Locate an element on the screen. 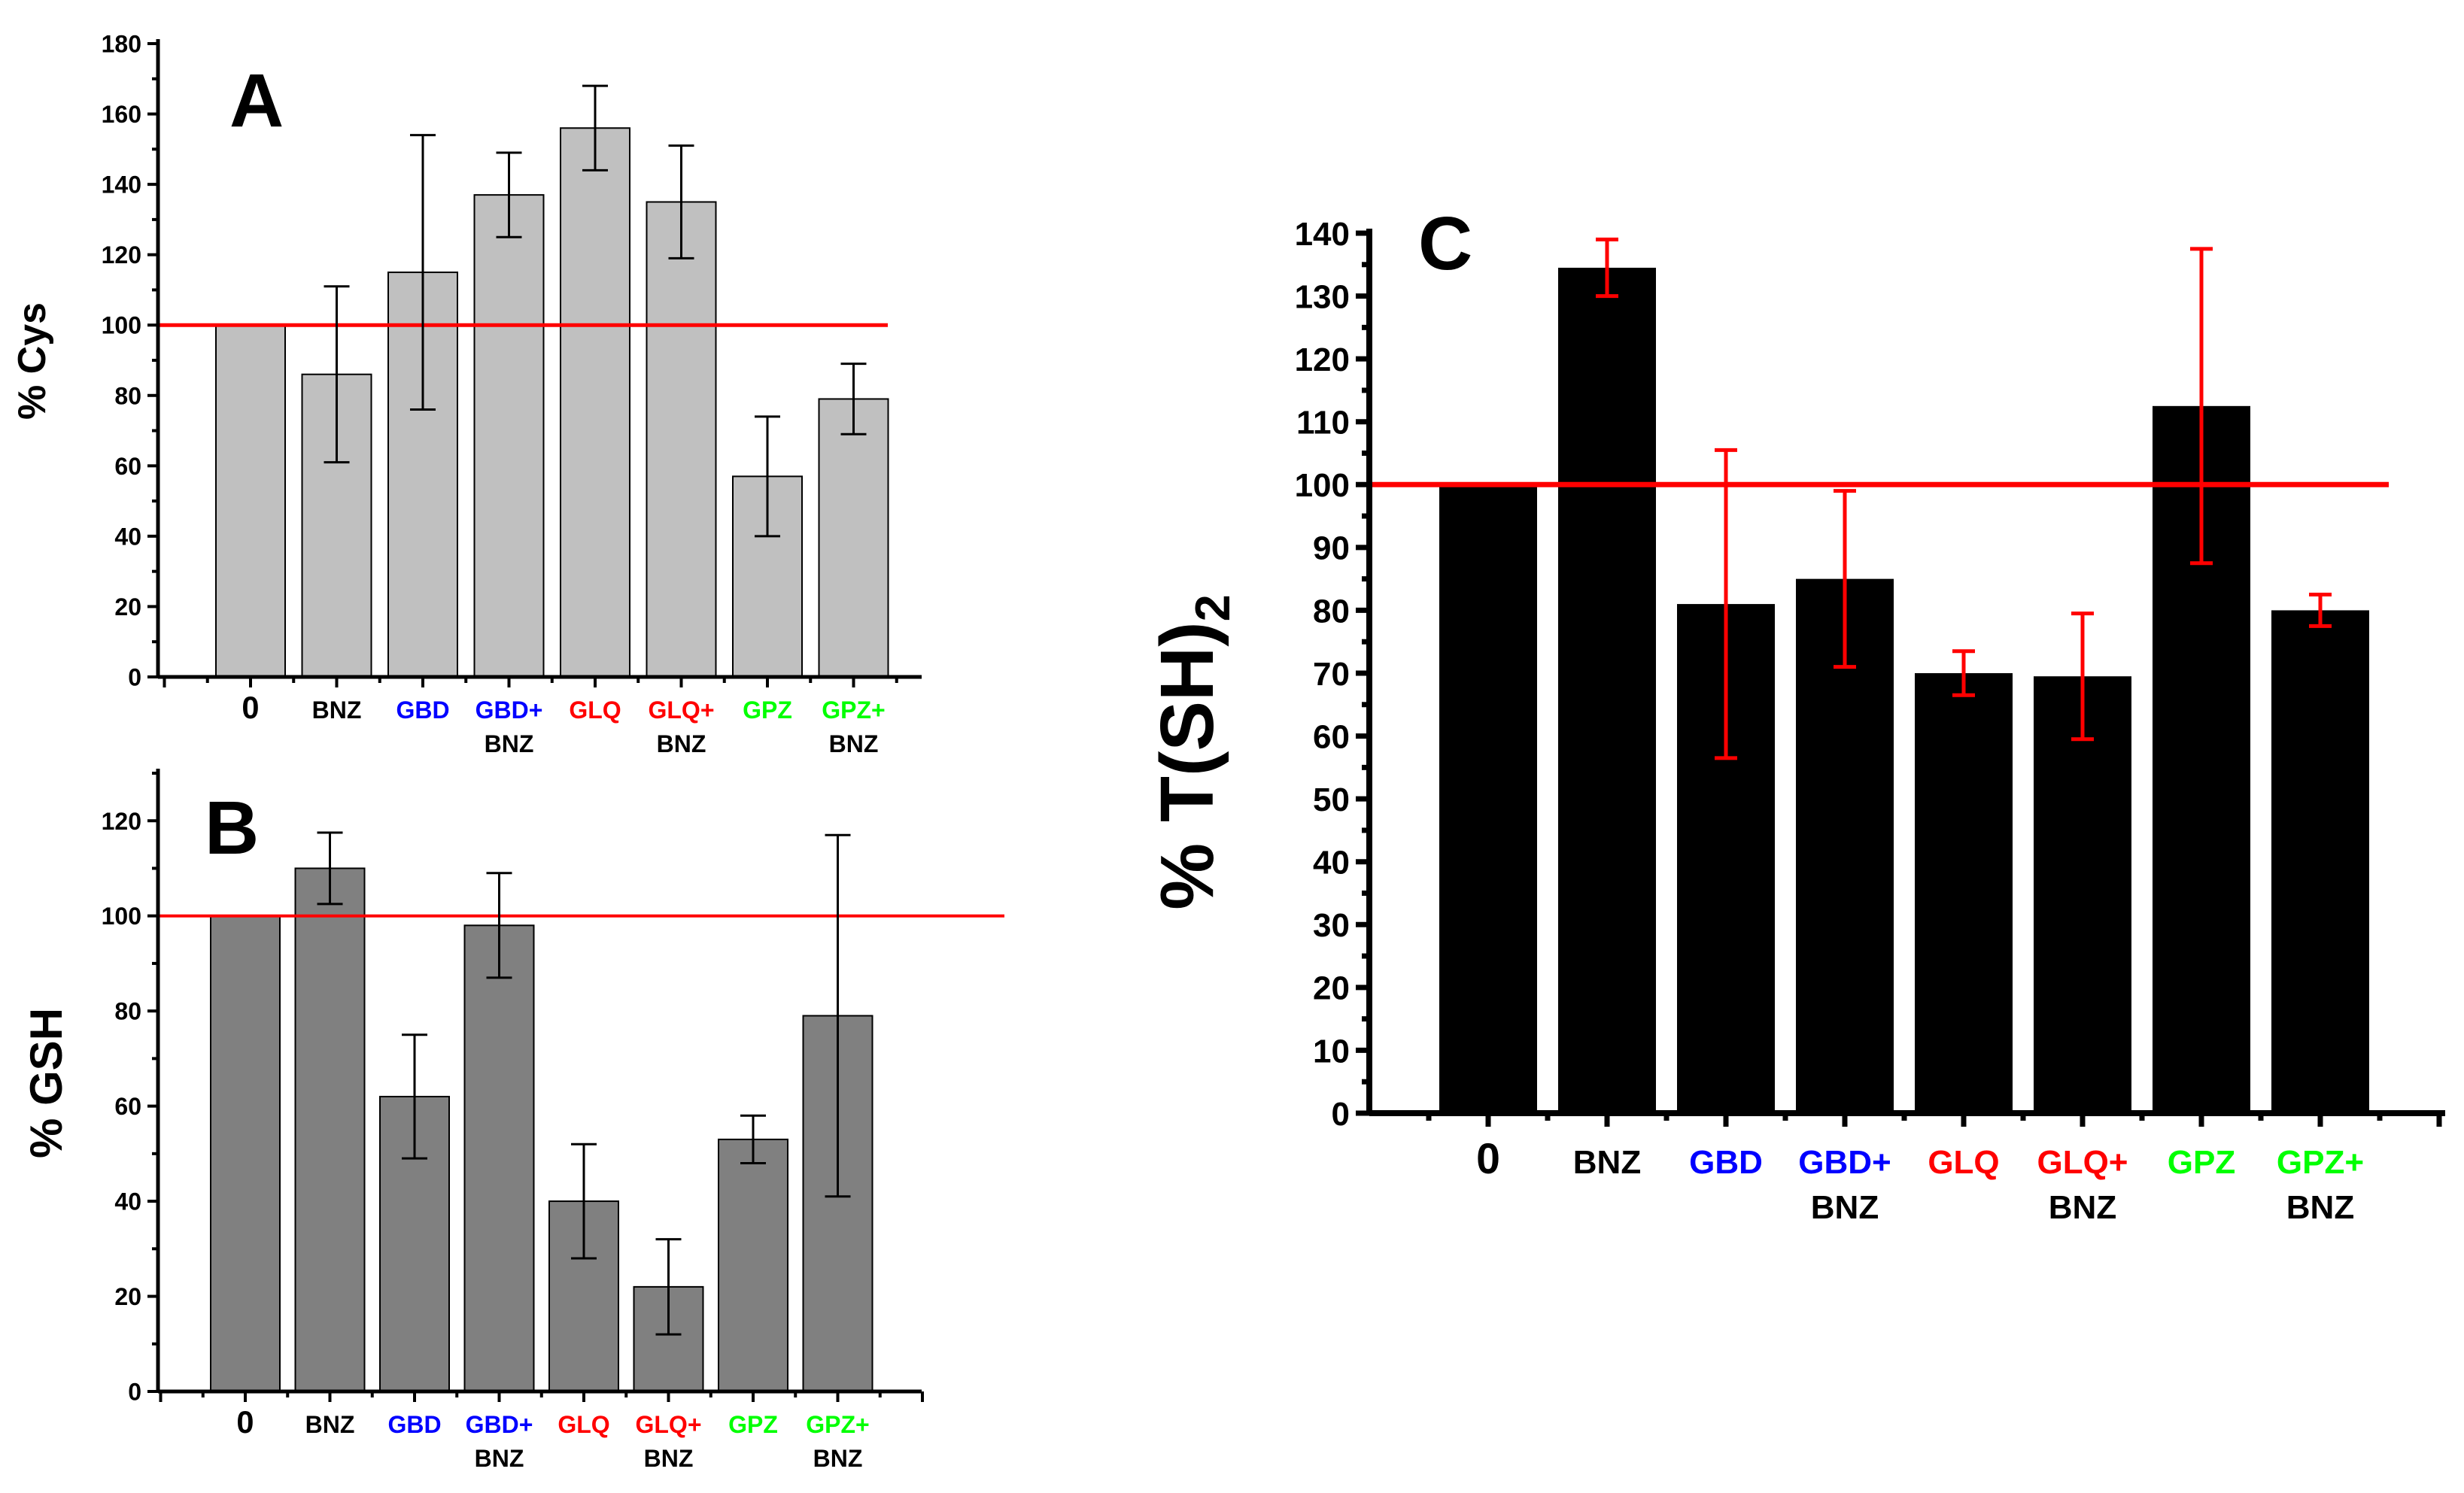 The image size is (2464, 1493). x-category-label-b-2: BNZ is located at coordinates (330, 1424).